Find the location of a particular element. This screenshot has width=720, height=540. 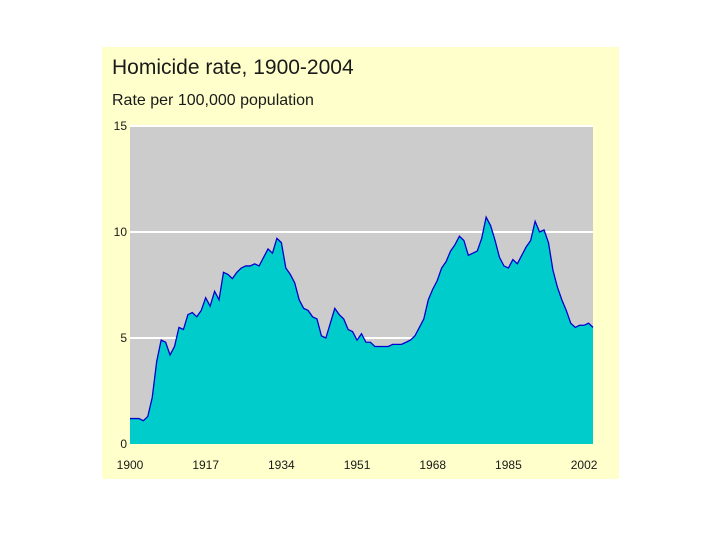

x-tick-label-2002: 2002 is located at coordinates (584, 465).